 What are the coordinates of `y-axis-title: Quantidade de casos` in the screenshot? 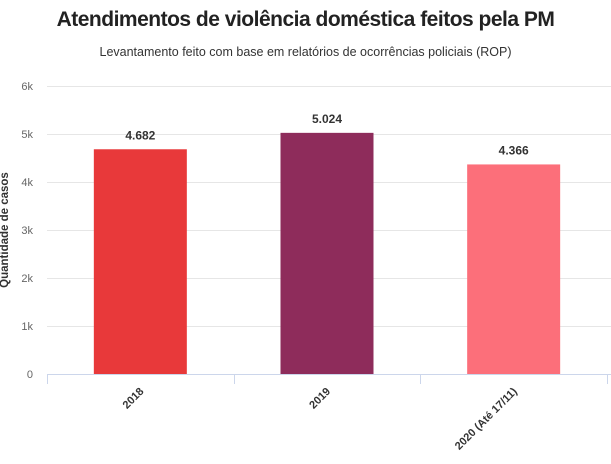 It's located at (5, 230).